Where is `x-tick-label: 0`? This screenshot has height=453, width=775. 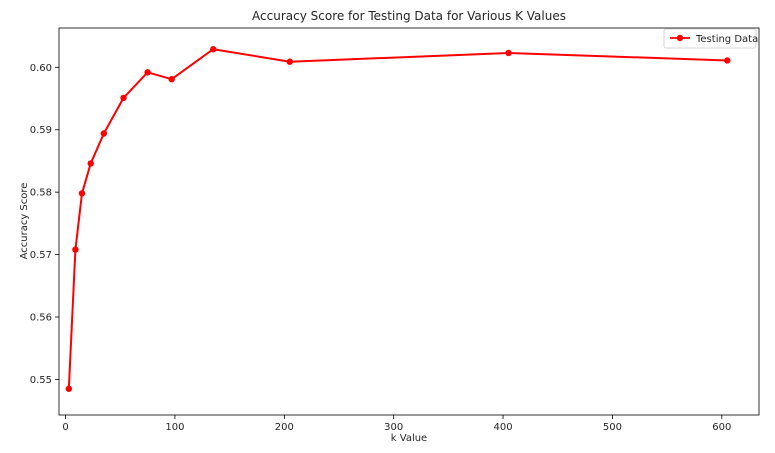 x-tick-label: 0 is located at coordinates (65, 427).